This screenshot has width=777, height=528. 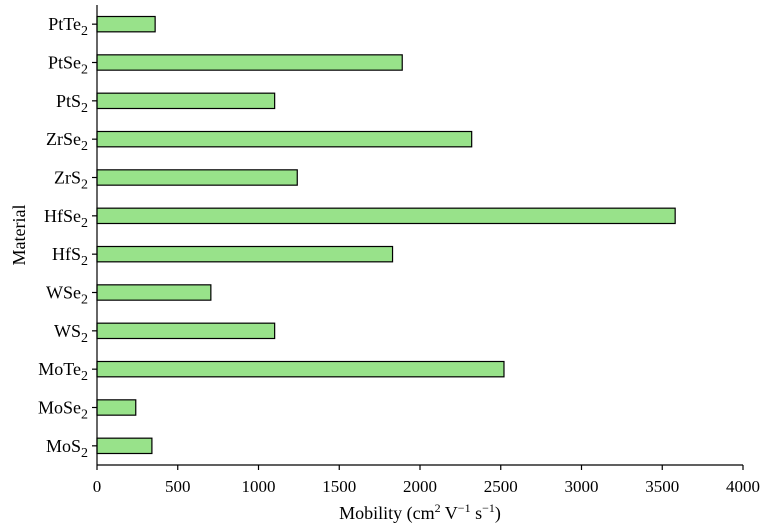 I want to click on bar-mos2, so click(x=124, y=446).